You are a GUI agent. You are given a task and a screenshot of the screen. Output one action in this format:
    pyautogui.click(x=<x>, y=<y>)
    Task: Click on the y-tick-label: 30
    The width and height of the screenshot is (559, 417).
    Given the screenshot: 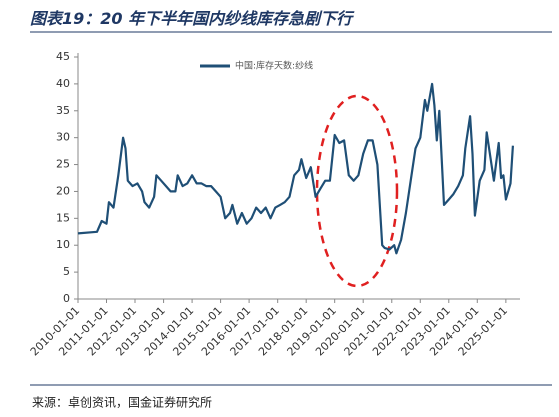 What is the action you would take?
    pyautogui.click(x=63, y=137)
    